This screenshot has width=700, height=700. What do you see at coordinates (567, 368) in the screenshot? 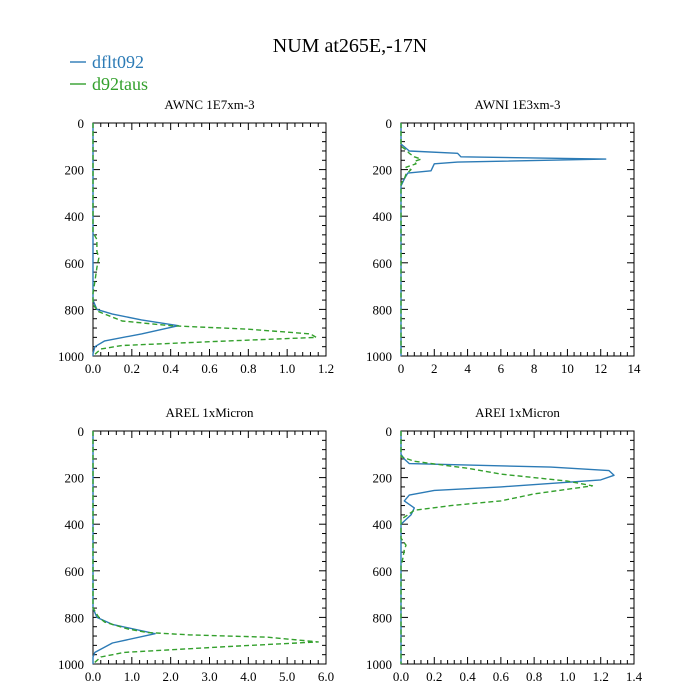
I see `x-tick-label: 10` at bounding box center [567, 368].